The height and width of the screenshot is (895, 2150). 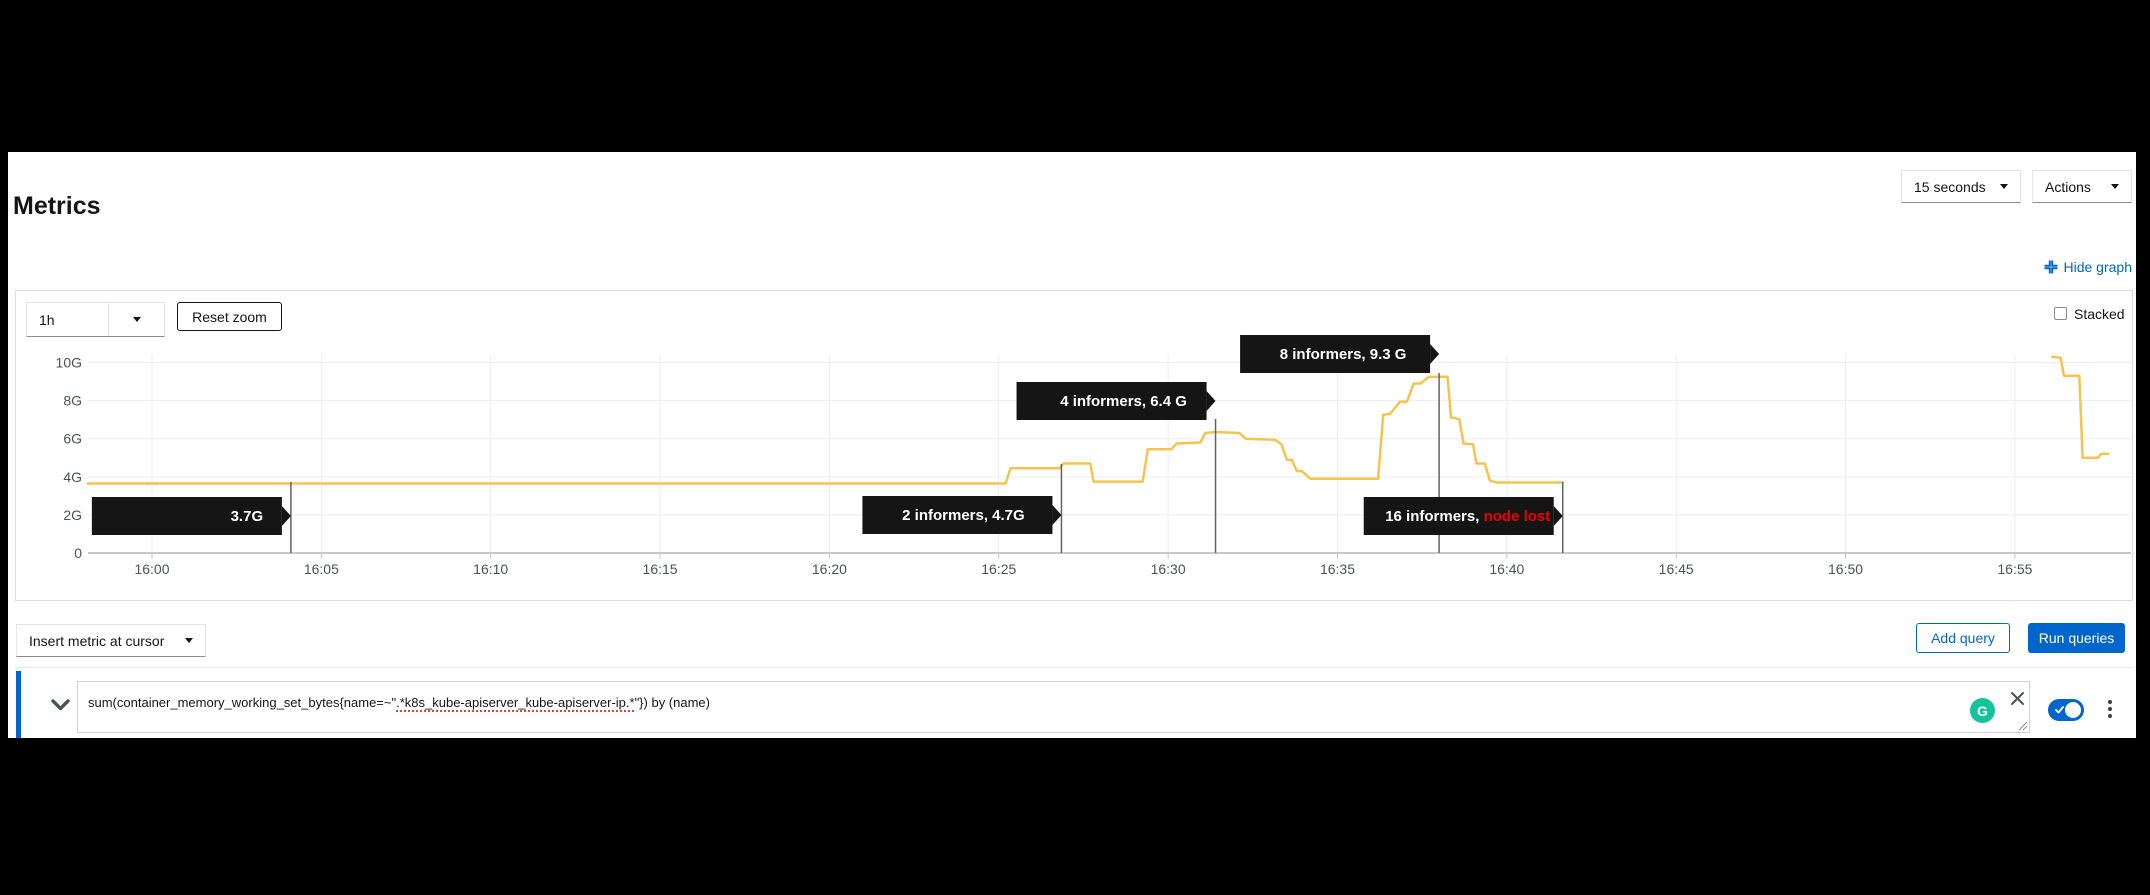 I want to click on x-tick-label: 16:10, so click(x=490, y=569).